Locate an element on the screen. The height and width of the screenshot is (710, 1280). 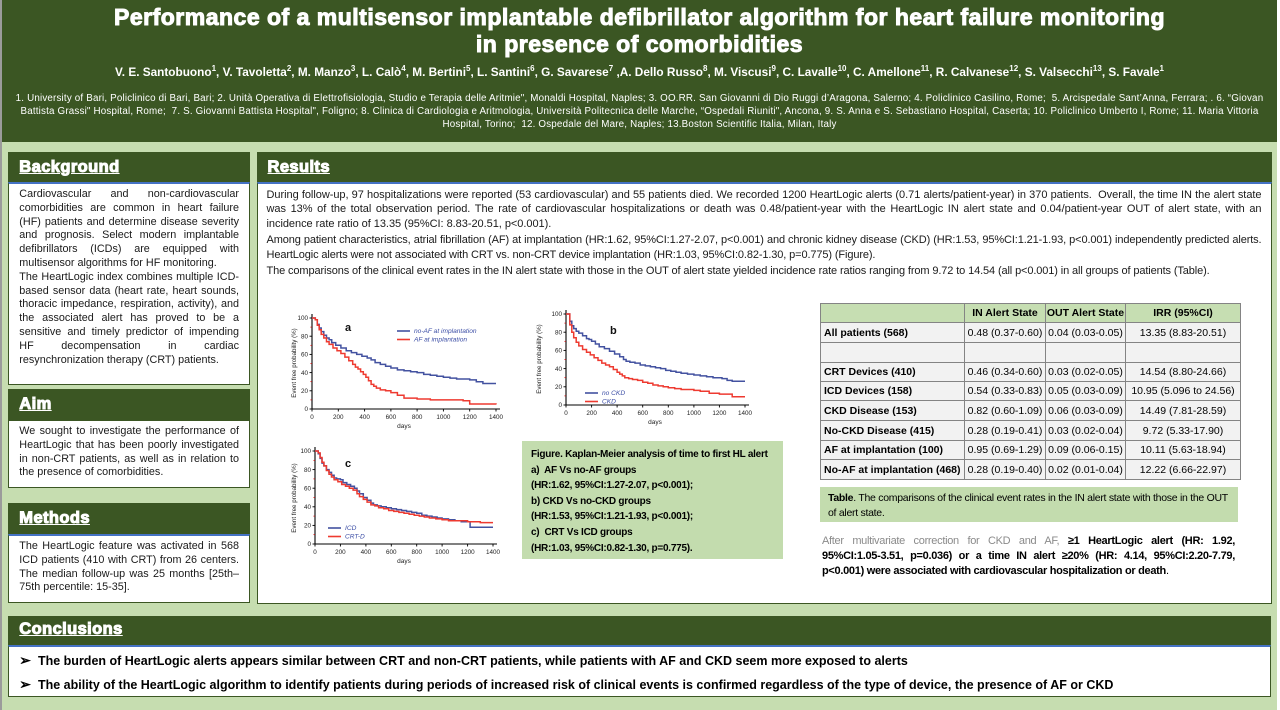
svg-text: no-AF at implantation is located at coordinates (445, 331).